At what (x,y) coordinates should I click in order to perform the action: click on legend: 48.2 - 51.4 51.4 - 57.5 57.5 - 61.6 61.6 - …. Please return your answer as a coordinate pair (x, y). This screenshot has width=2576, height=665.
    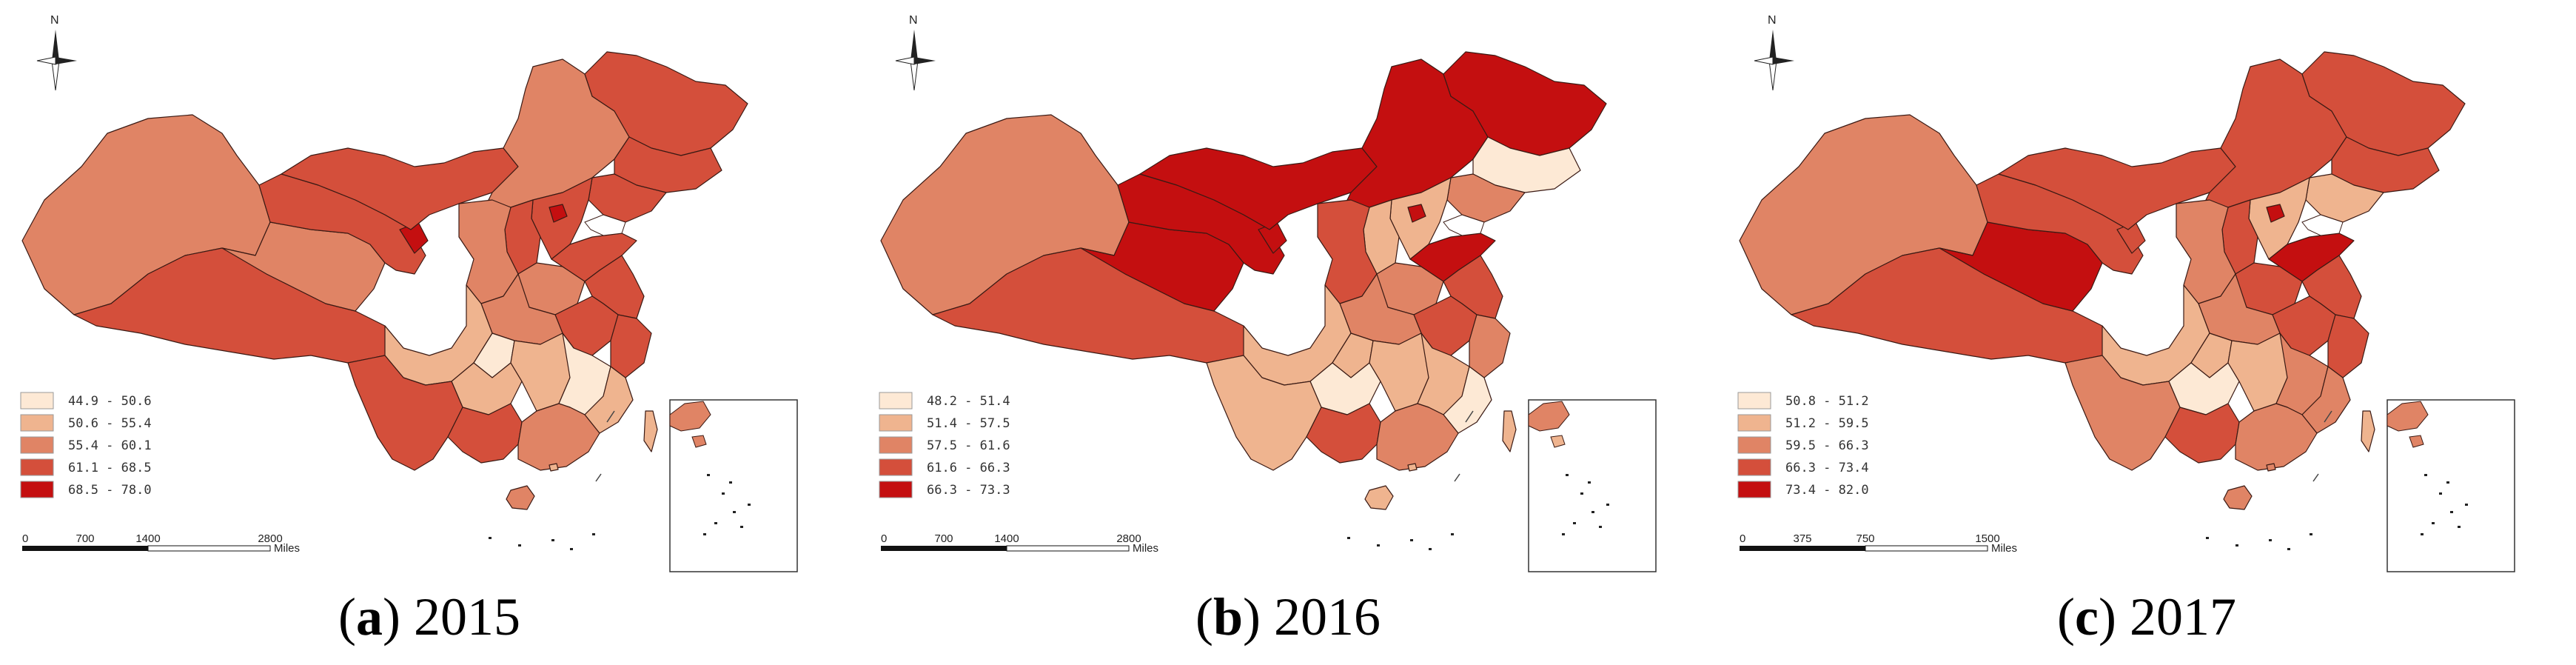
    Looking at the image, I should click on (944, 445).